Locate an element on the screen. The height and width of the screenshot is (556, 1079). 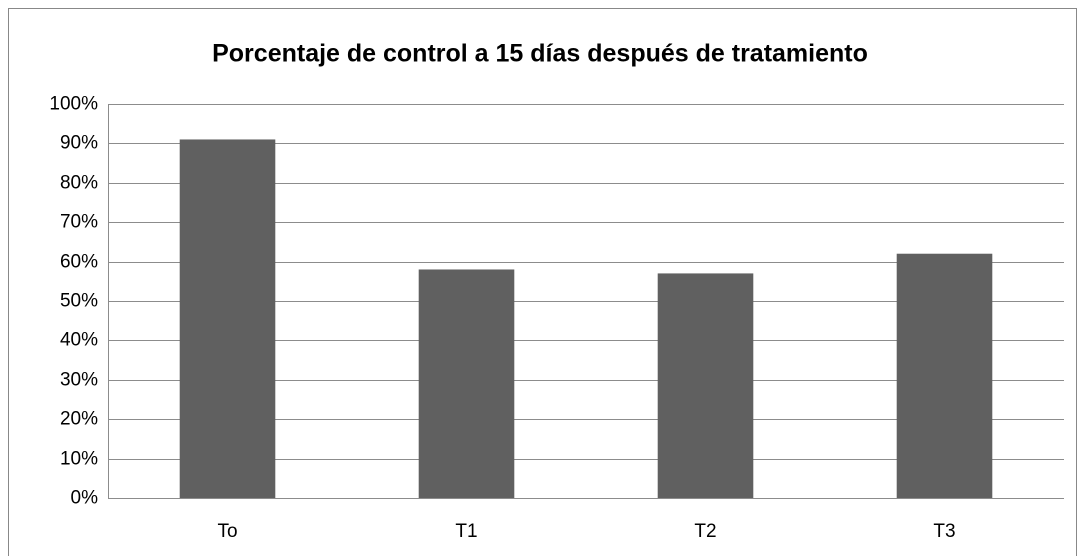
y-tick-label: 60% is located at coordinates (79, 262).